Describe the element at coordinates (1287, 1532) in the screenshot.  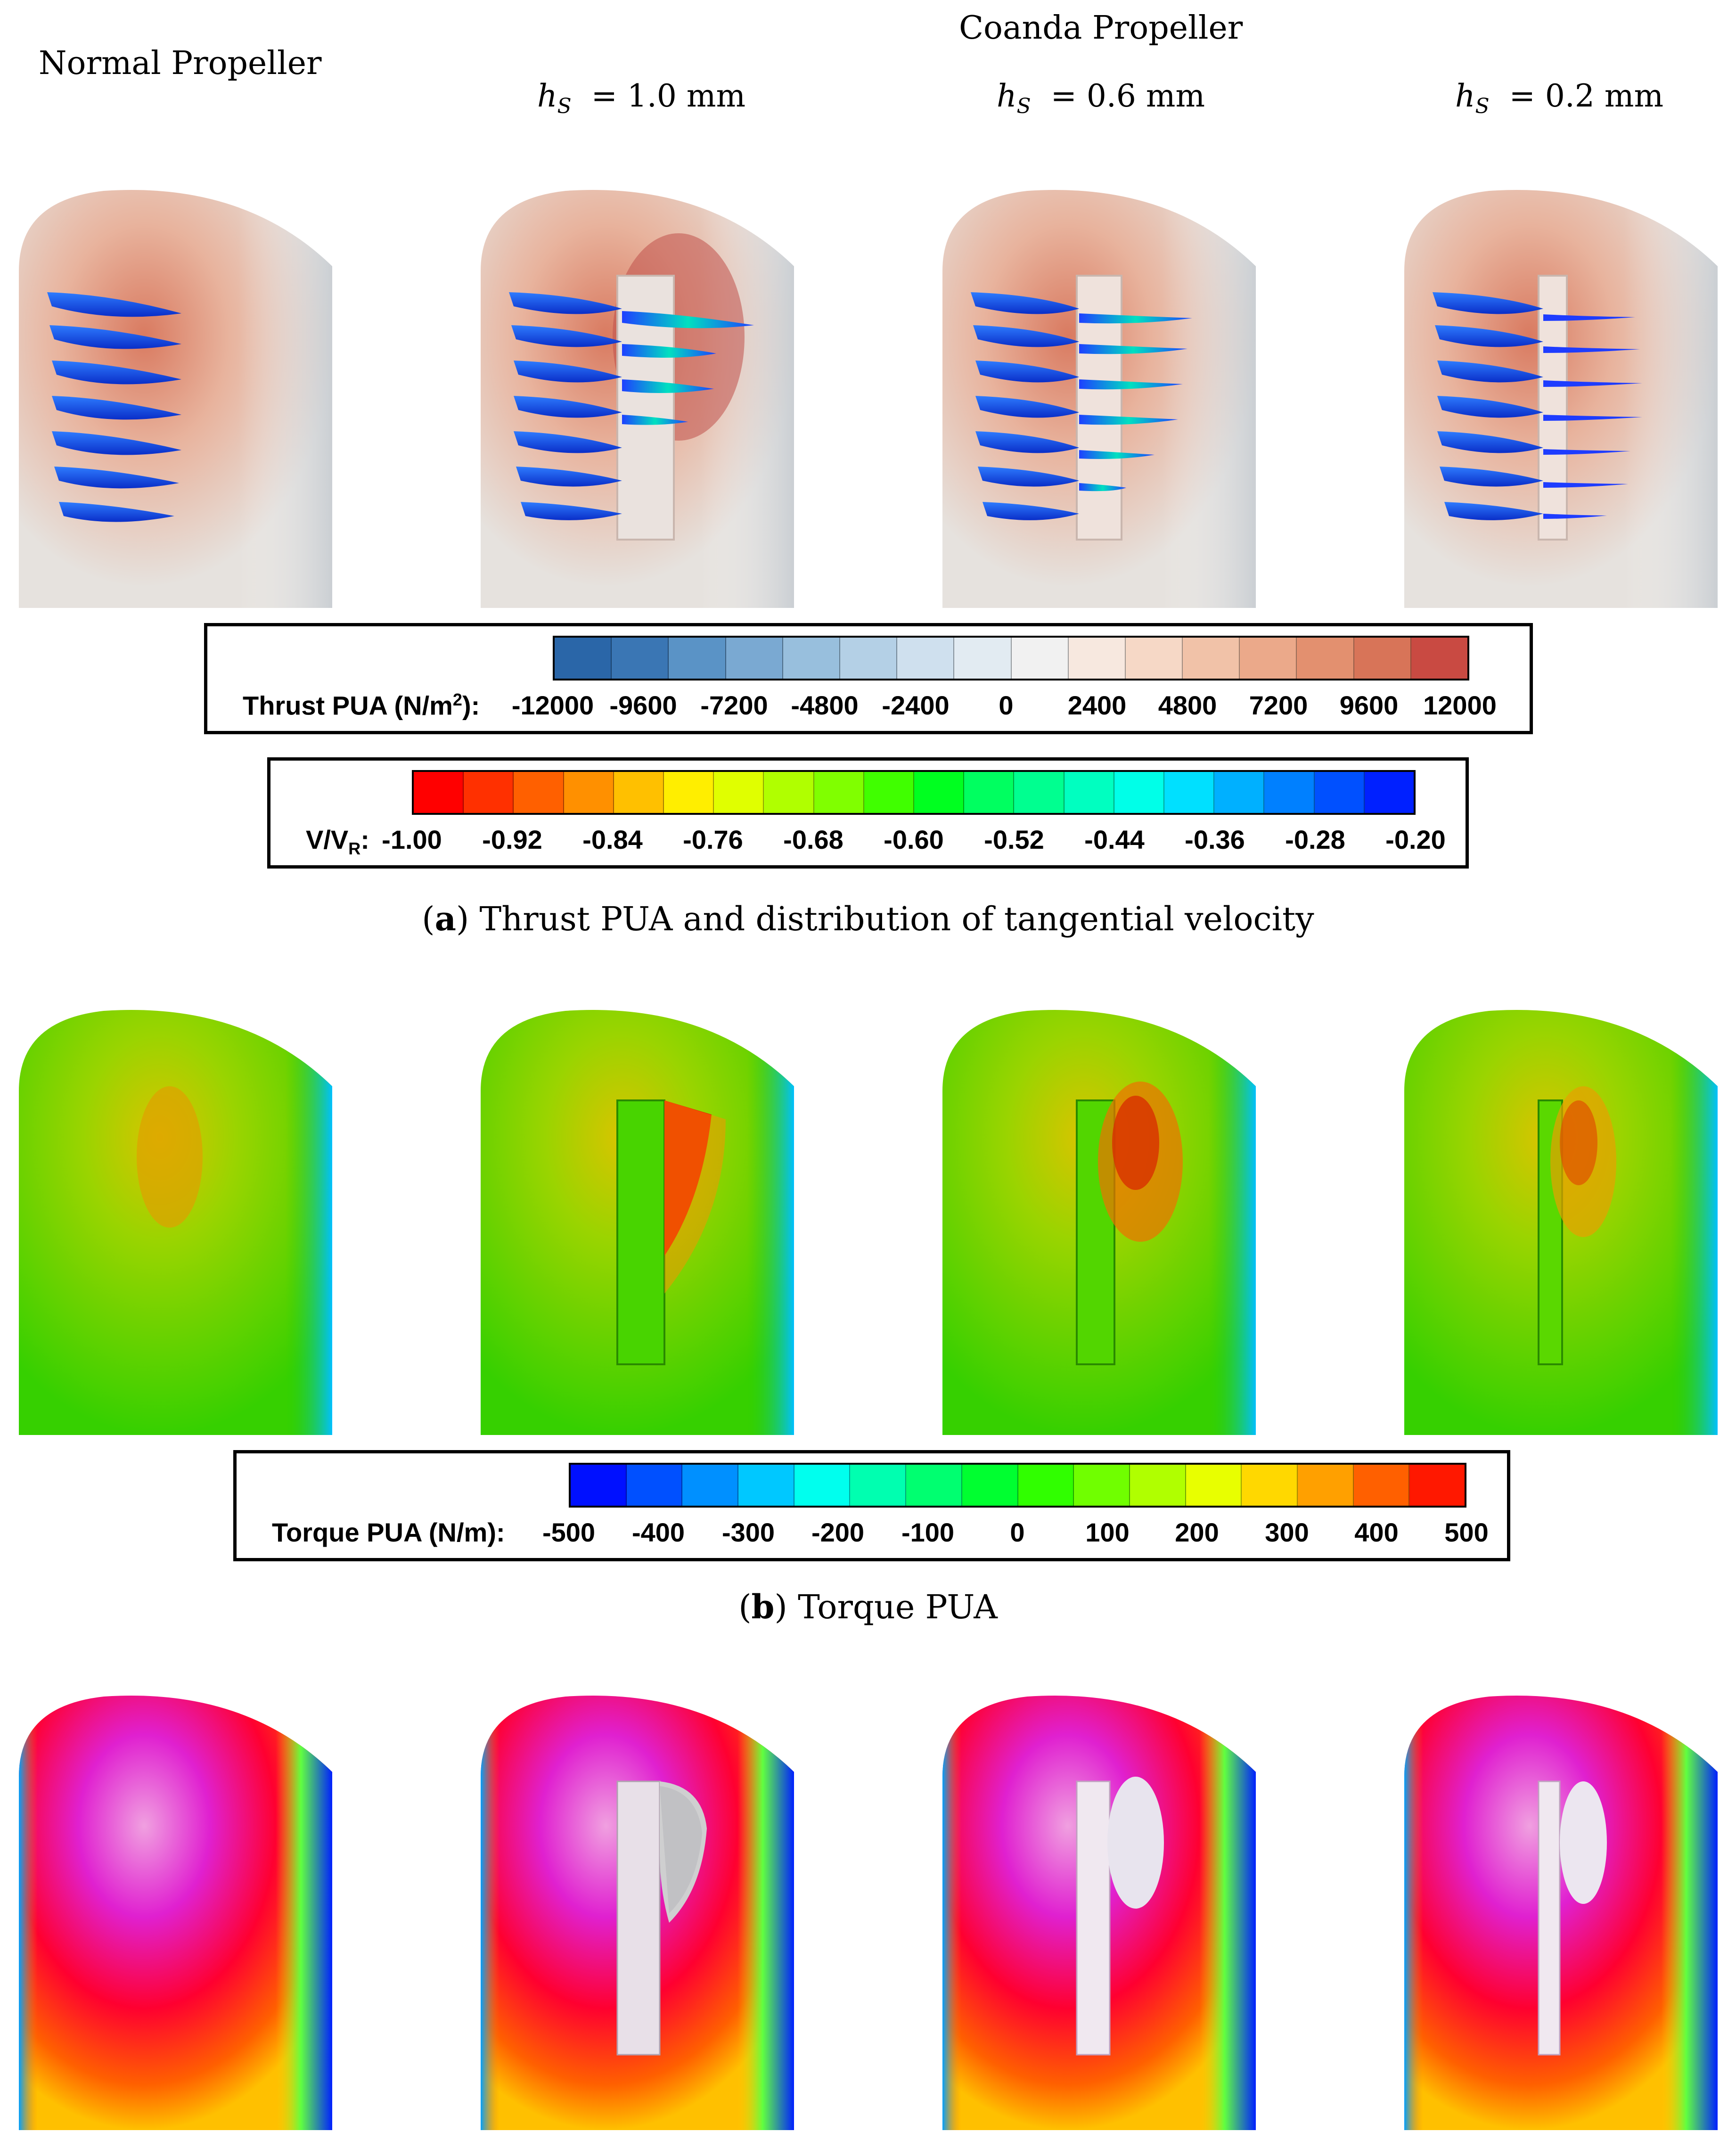
I see `torque-tick: 300` at that location.